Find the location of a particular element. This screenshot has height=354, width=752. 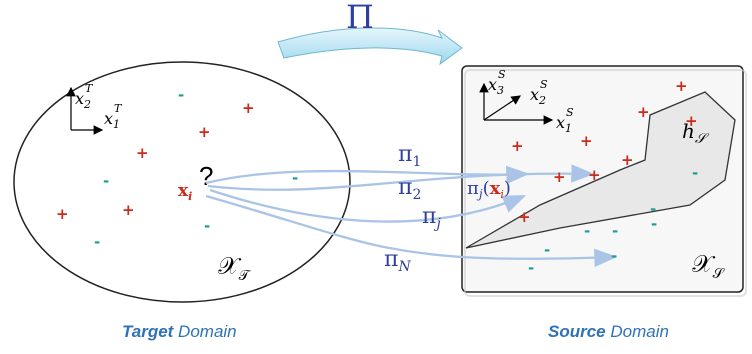

source-samples: + + + + + + + + + - - - - - - - - is located at coordinates (604, 177).